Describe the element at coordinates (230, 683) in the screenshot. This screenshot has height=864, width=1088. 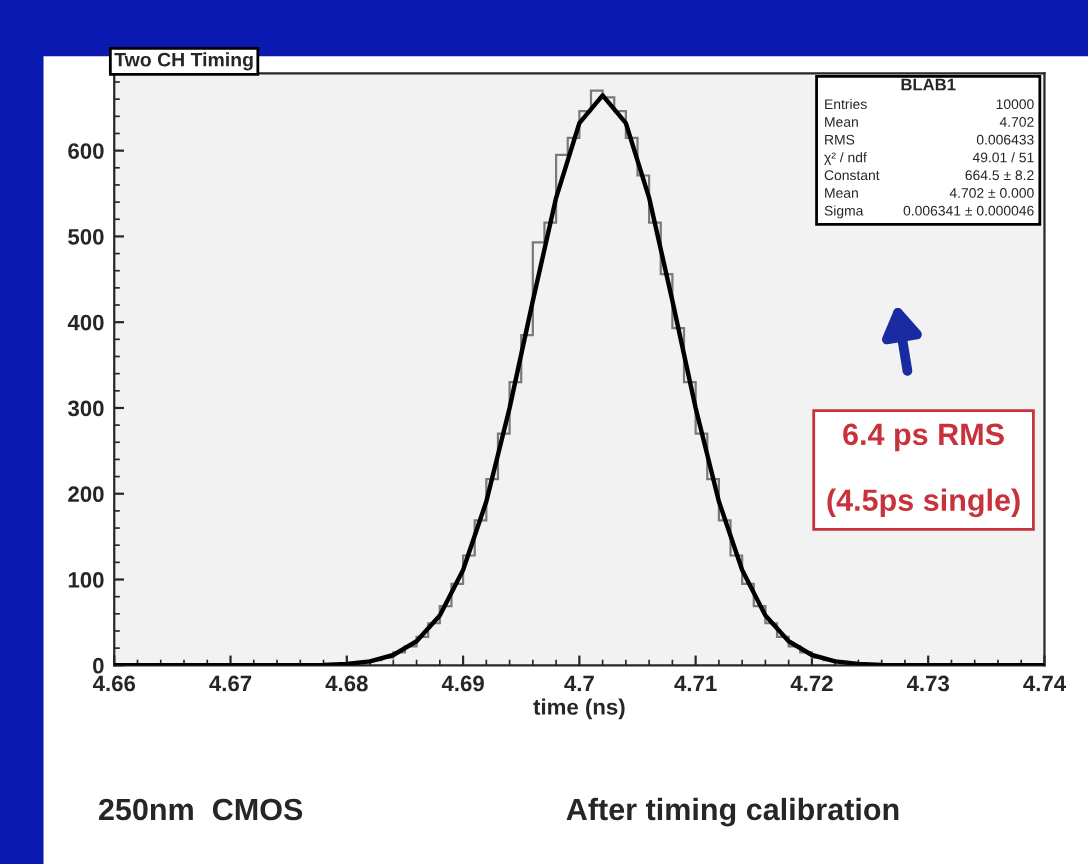
I see `x-tick-label: 4.67` at that location.